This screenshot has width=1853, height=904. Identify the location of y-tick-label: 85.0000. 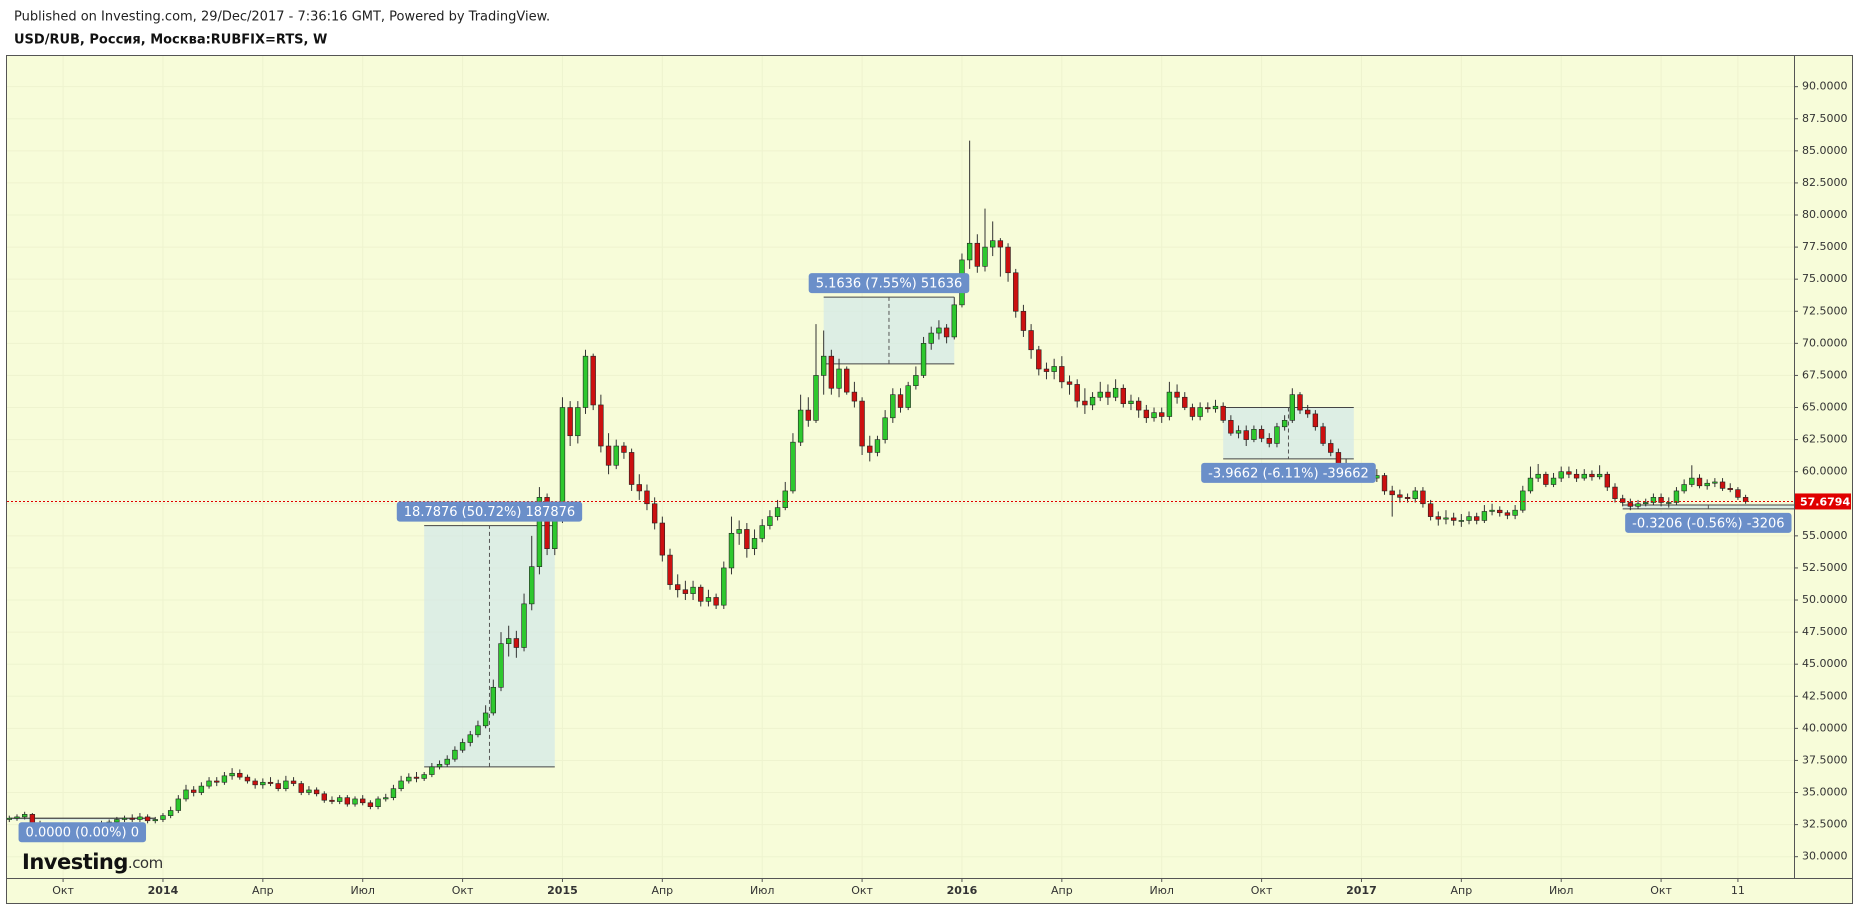
(1825, 150).